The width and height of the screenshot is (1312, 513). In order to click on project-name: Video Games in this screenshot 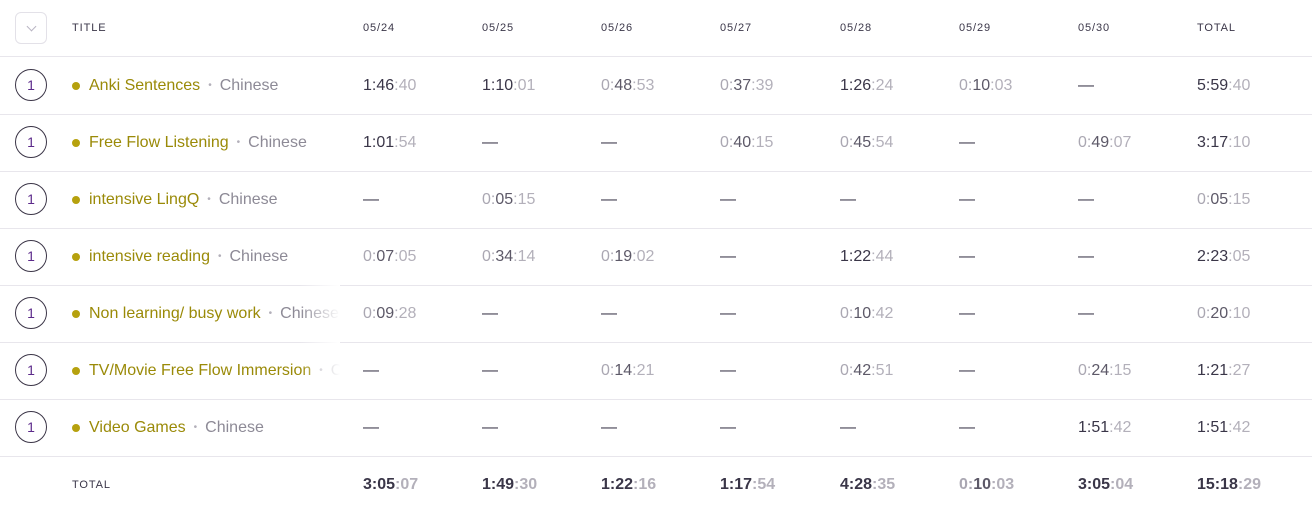, I will do `click(137, 427)`.